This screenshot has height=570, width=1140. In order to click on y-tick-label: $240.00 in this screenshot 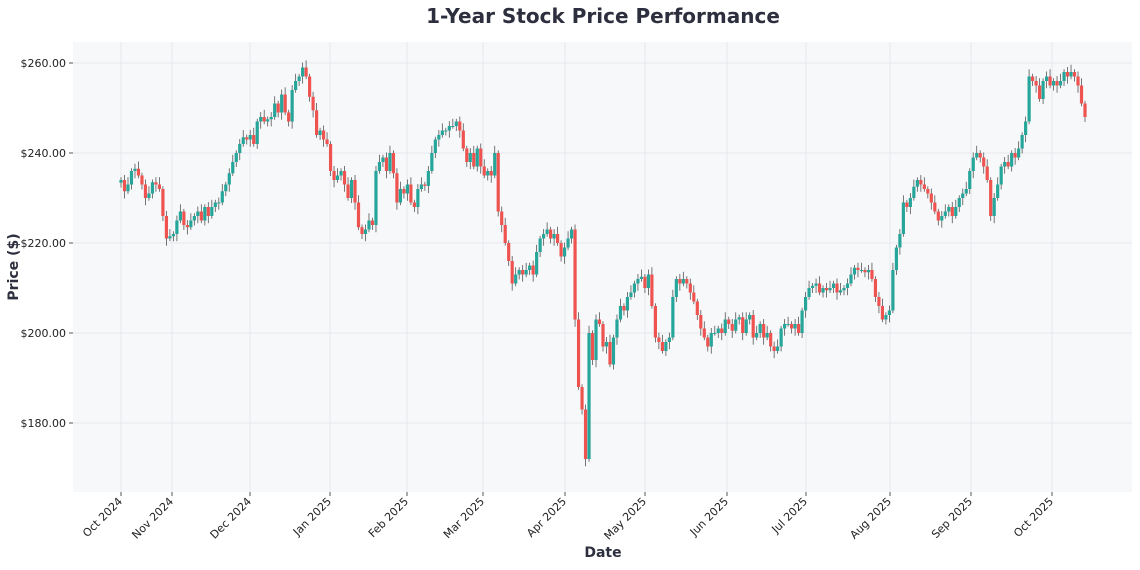, I will do `click(44, 153)`.